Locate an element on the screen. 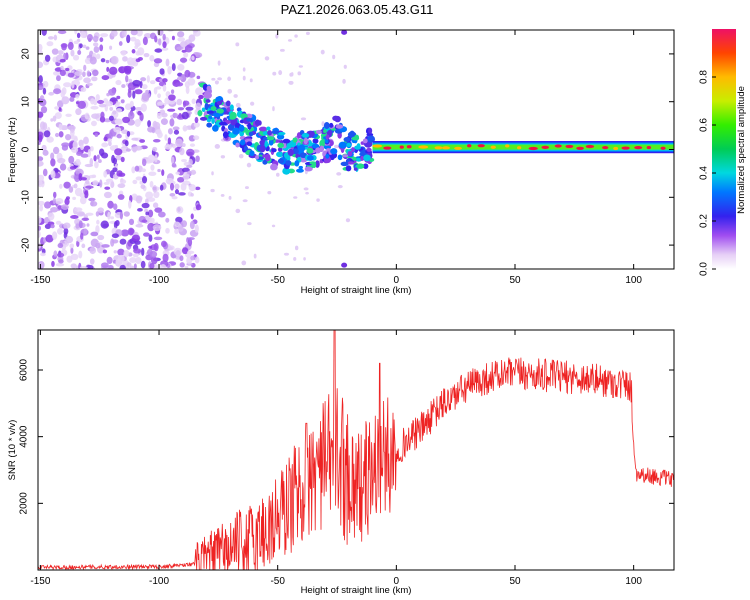  spectrogram-y-label: Frequency (Hz) is located at coordinates (12, 149).